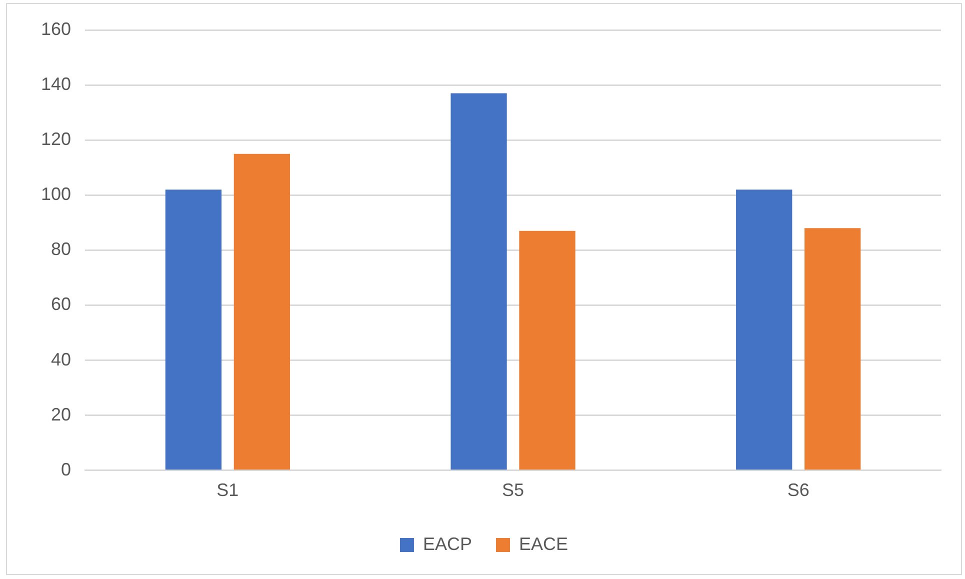 Image resolution: width=965 pixels, height=579 pixels. What do you see at coordinates (56, 84) in the screenshot?
I see `y-tick-label: 140` at bounding box center [56, 84].